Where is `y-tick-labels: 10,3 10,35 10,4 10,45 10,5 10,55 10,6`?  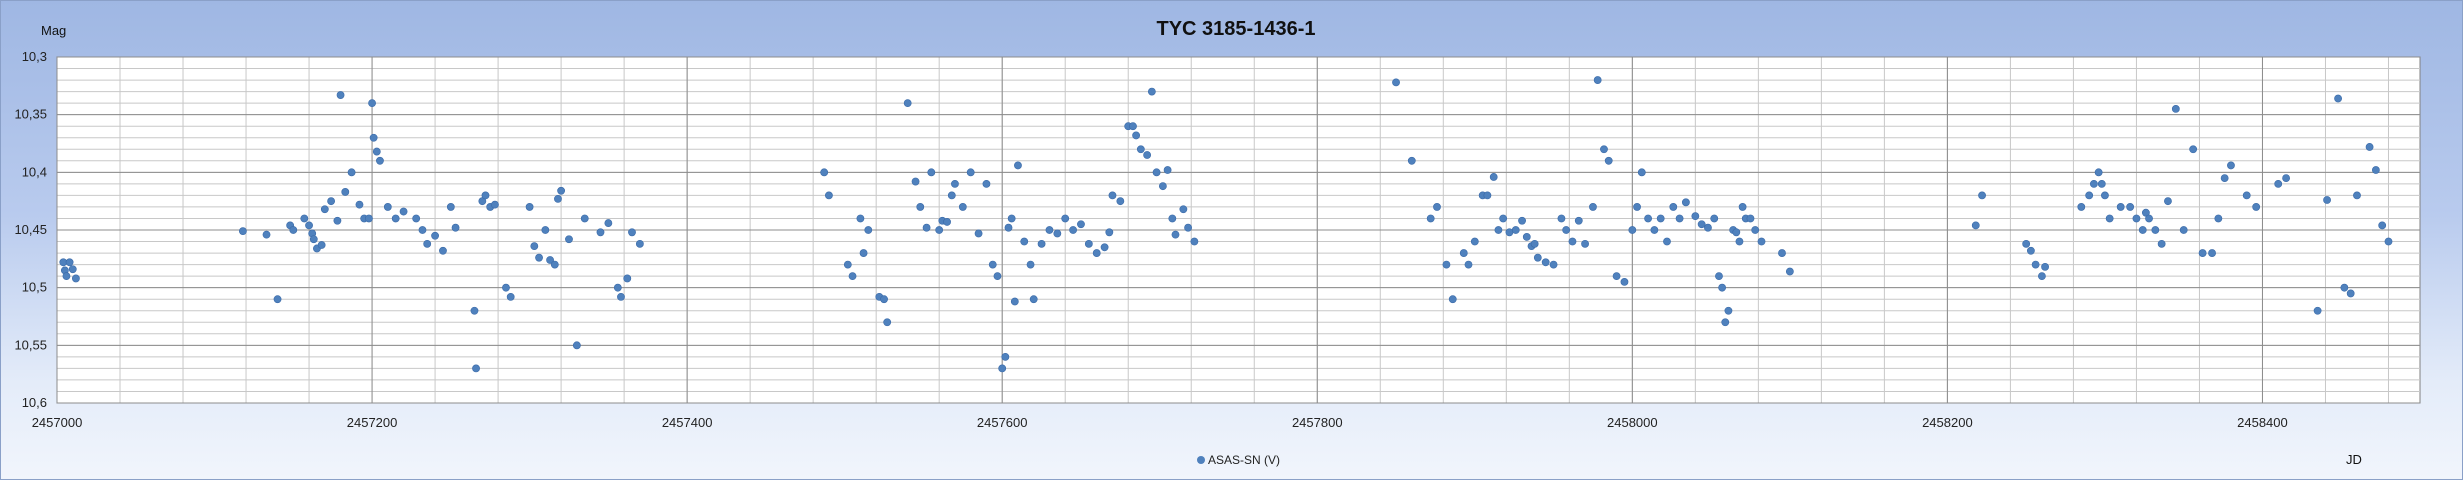 y-tick-labels: 10,3 10,35 10,4 10,45 10,5 10,55 10,6 is located at coordinates (30, 229).